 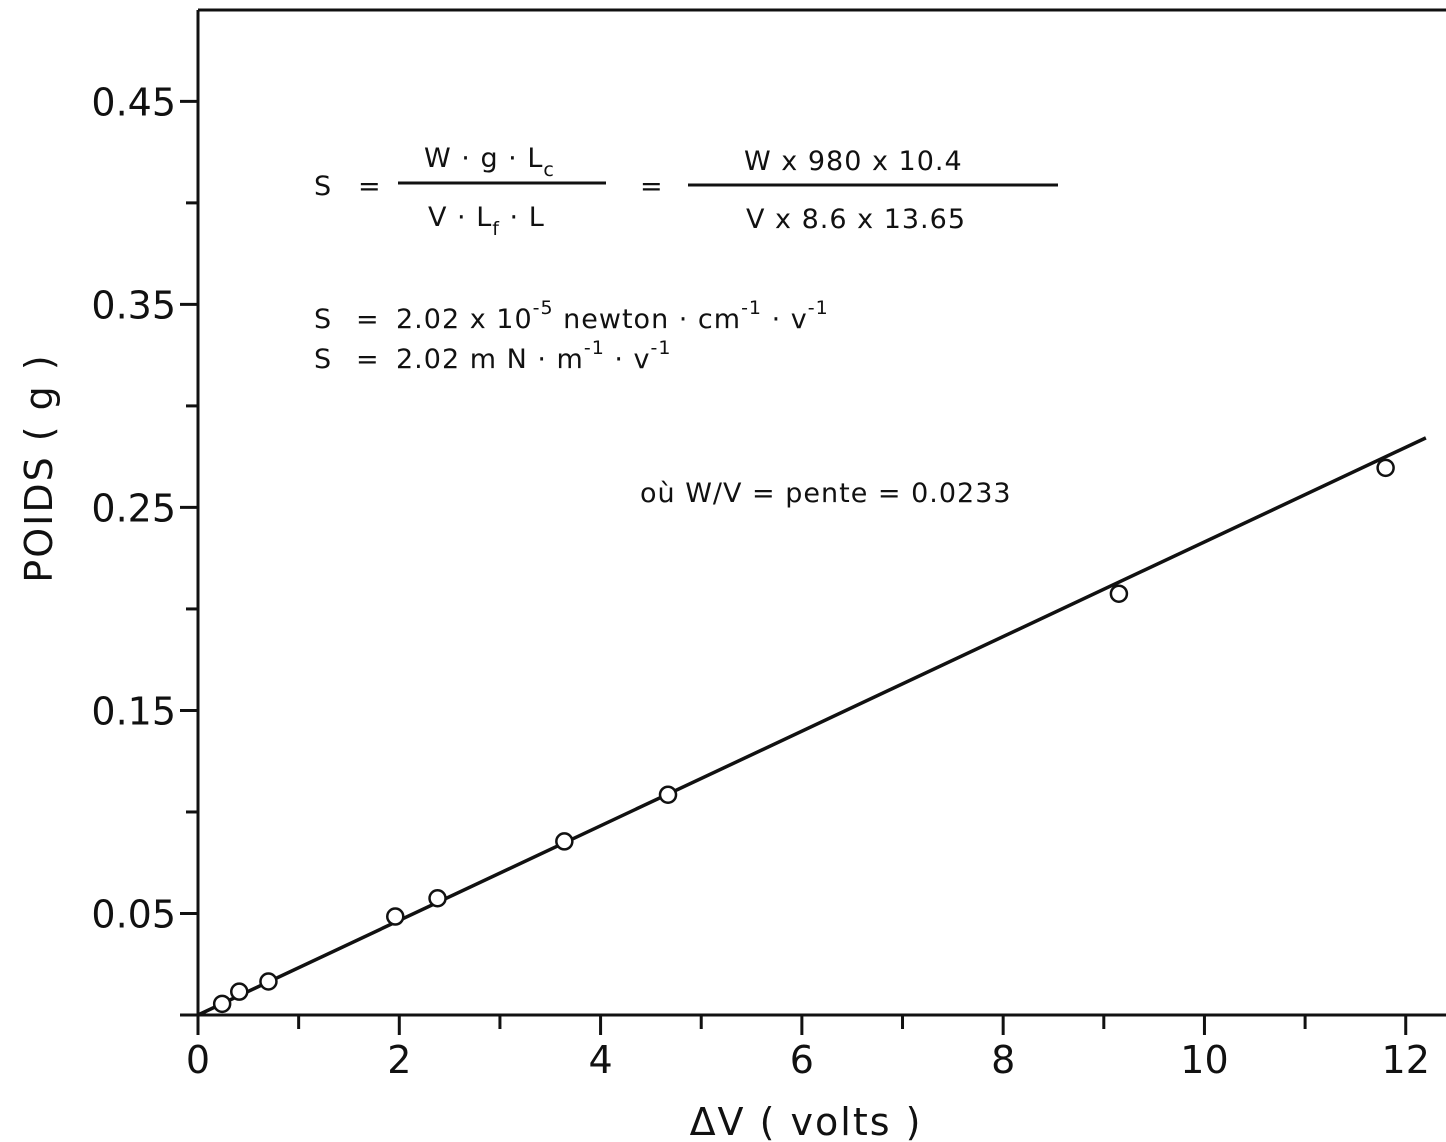 I want to click on x-tick-label: 2, so click(x=399, y=1060).